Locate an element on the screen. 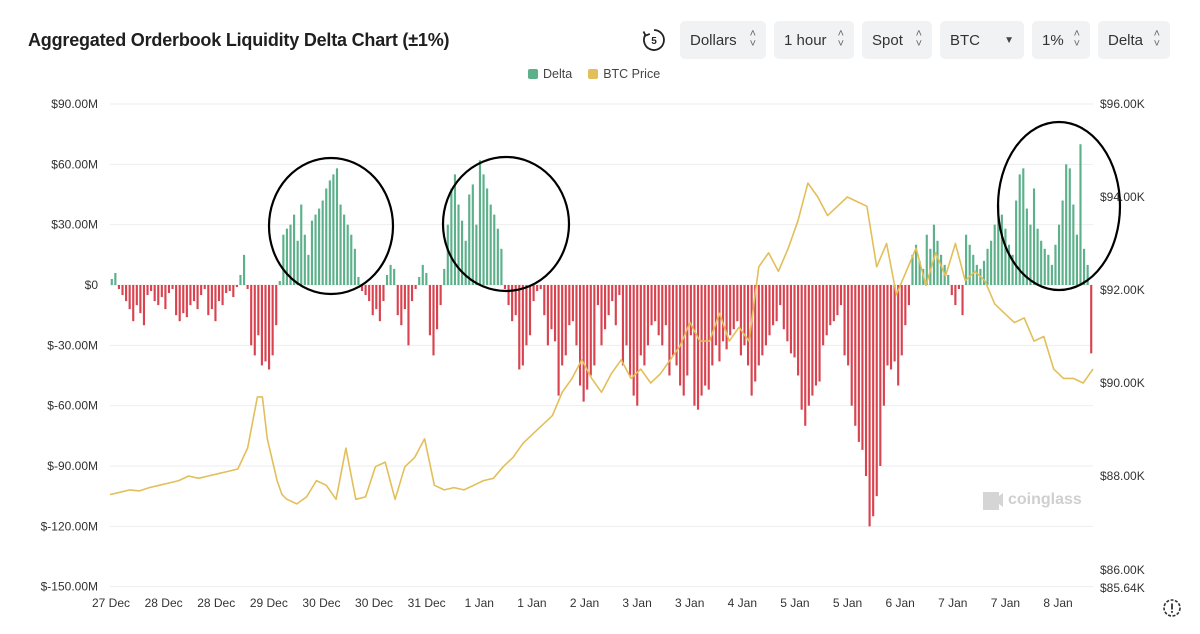  y-left-tick-label: $60.00M is located at coordinates (74, 164).